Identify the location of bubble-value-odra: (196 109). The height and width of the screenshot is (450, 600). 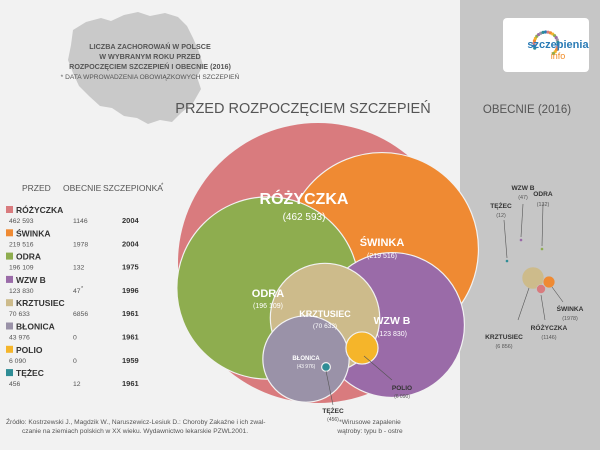
(268, 306).